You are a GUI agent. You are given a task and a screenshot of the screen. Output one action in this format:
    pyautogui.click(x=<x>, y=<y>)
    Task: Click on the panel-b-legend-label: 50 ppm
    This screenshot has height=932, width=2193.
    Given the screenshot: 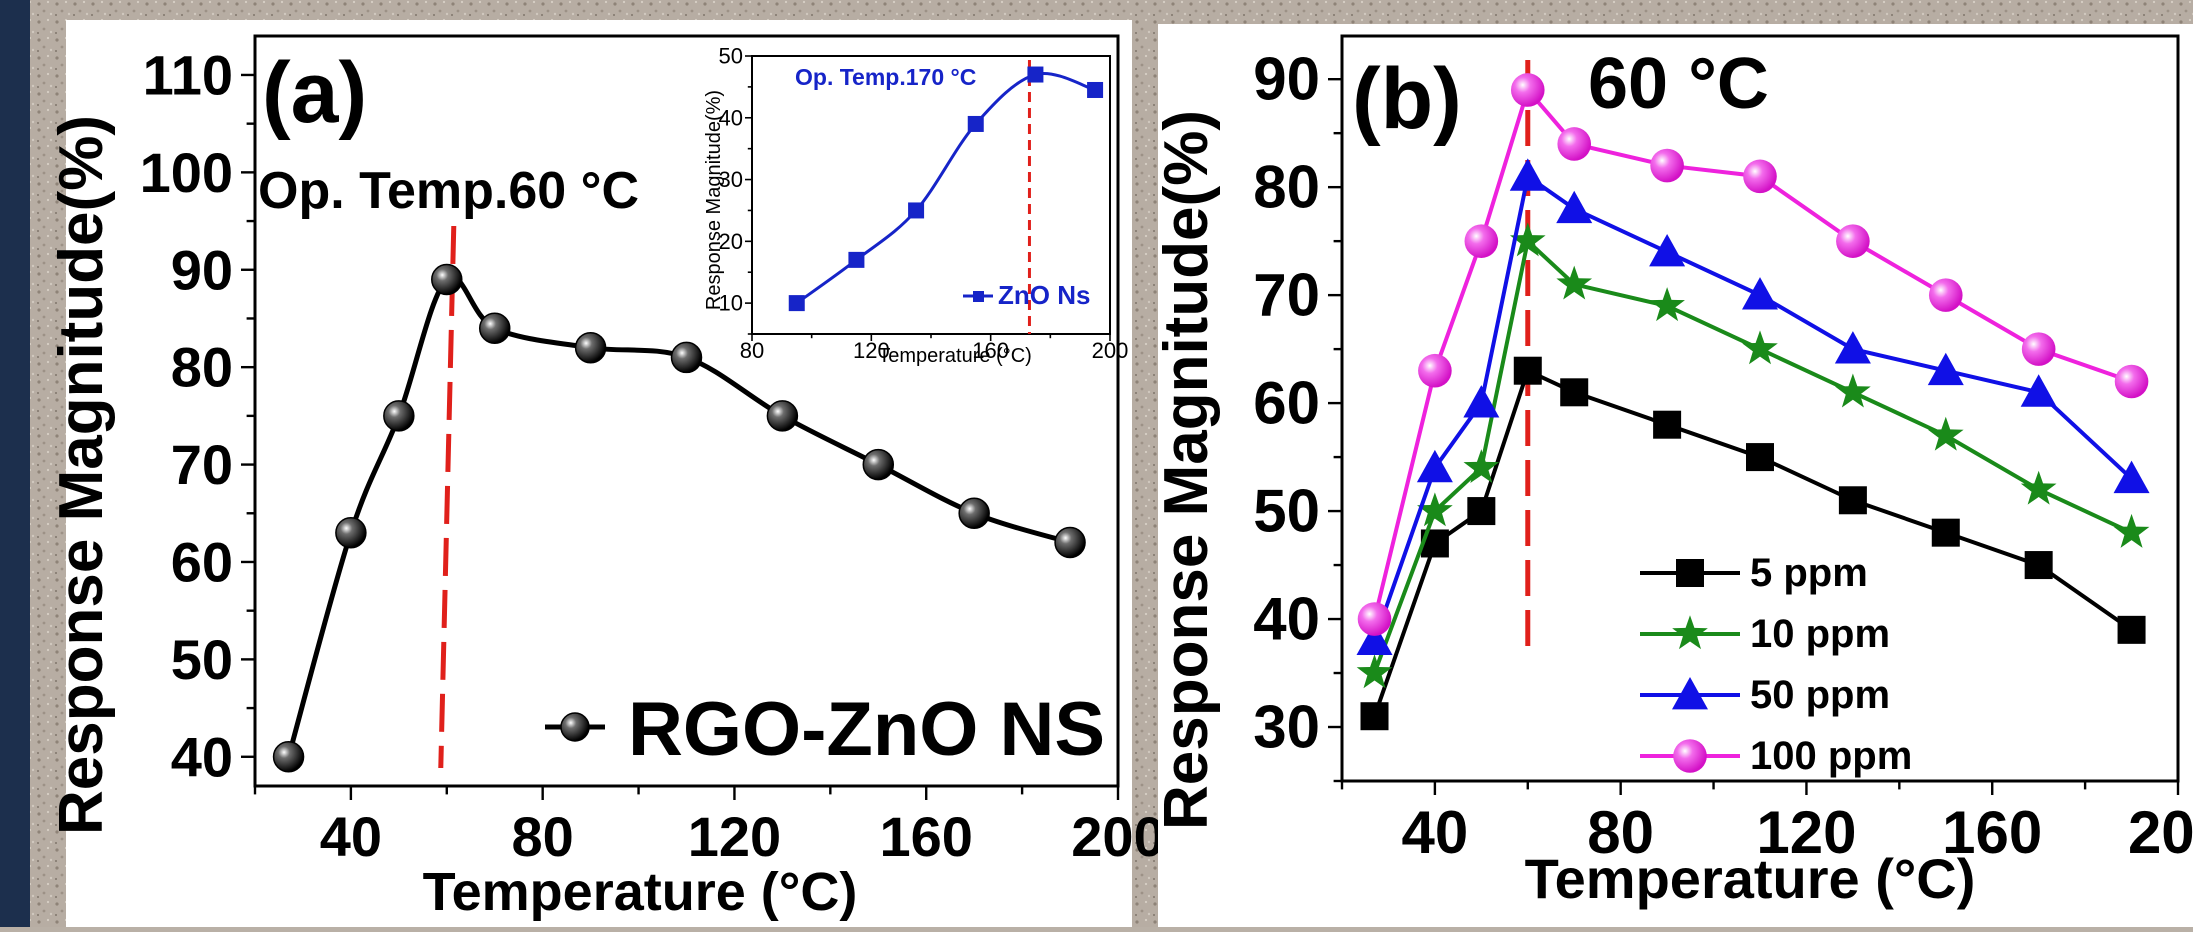 What is the action you would take?
    pyautogui.click(x=1820, y=695)
    